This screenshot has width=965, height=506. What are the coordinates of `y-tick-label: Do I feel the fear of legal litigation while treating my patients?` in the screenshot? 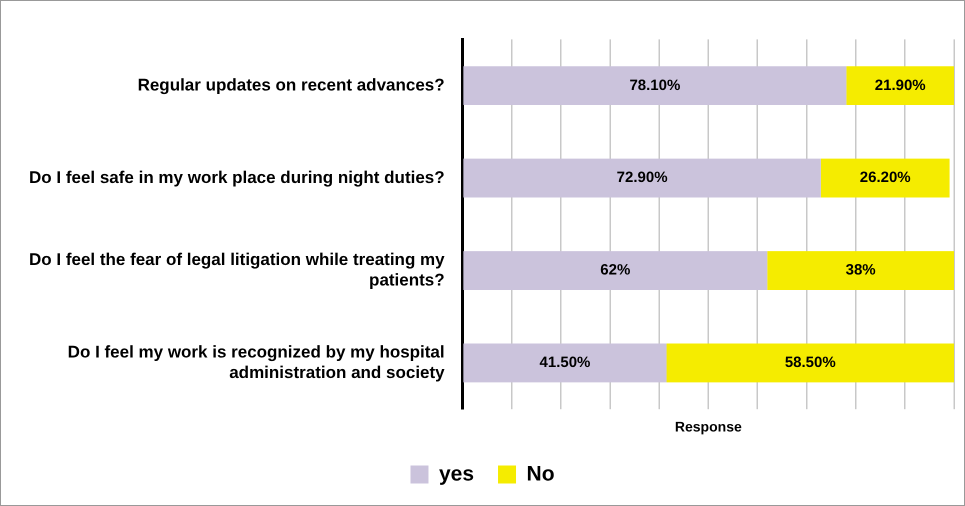 It's located at (237, 270).